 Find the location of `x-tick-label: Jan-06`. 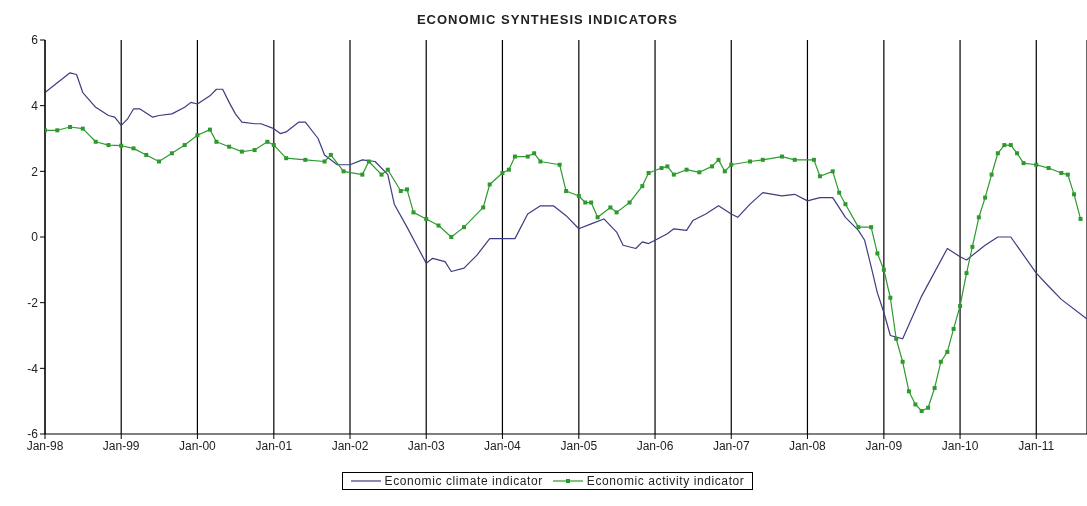

x-tick-label: Jan-06 is located at coordinates (655, 445).